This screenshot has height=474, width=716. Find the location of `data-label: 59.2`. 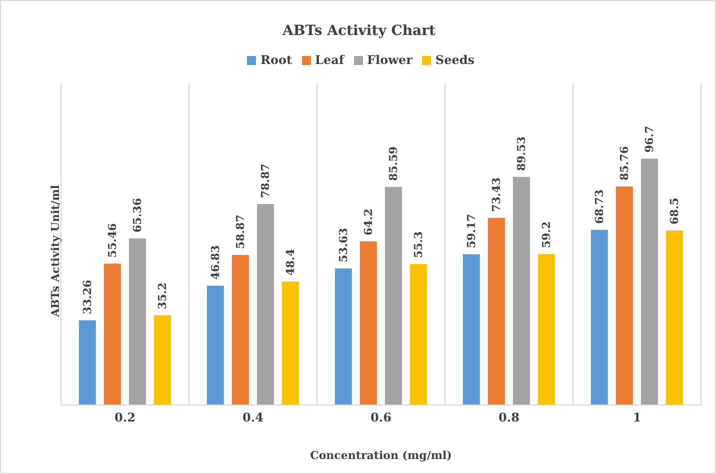

data-label: 59.2 is located at coordinates (546, 234).